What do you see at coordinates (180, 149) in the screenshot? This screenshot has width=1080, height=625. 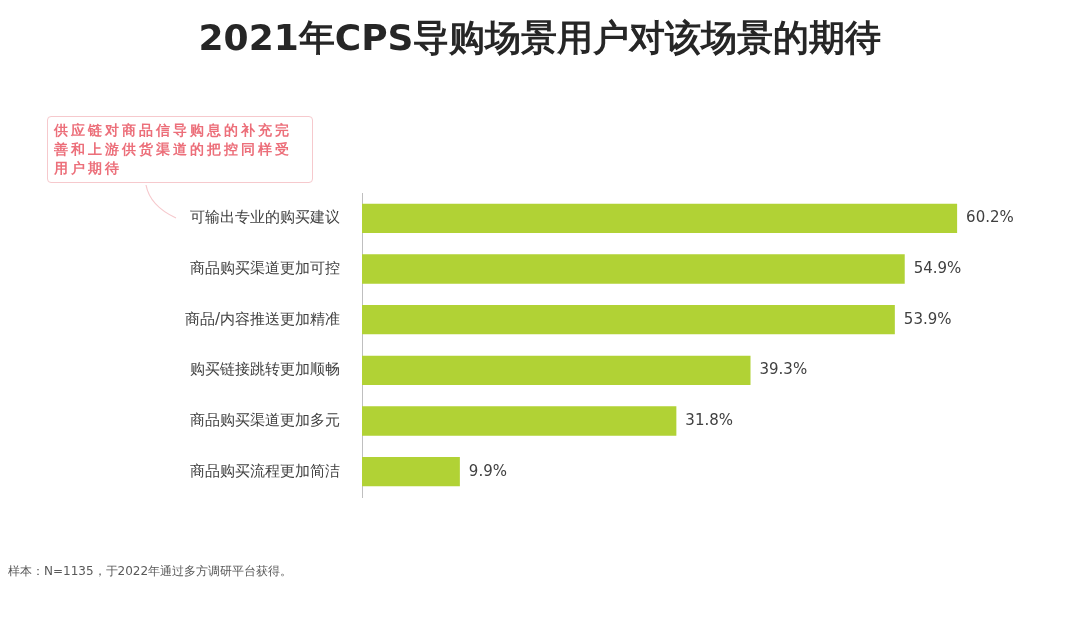 I see `text: 供应链对商品信导购息的补充完善和上游供货渠道的把控同样受用户期待` at bounding box center [180, 149].